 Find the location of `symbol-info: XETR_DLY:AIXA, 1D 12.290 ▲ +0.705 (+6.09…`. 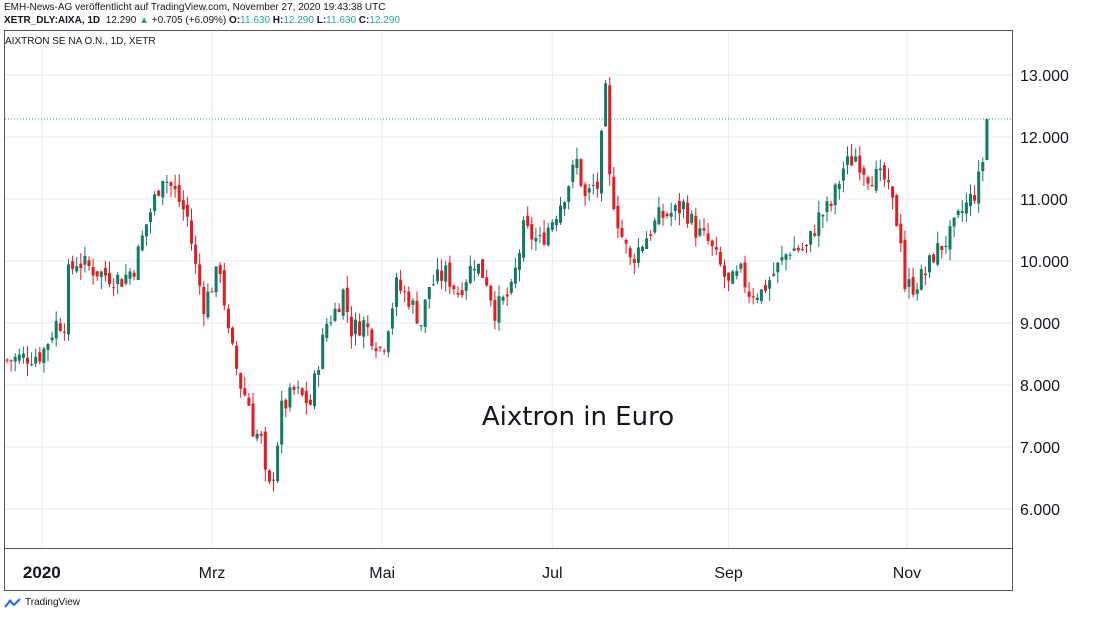

symbol-info: XETR_DLY:AIXA, 1D 12.290 ▲ +0.705 (+6.09… is located at coordinates (202, 20).